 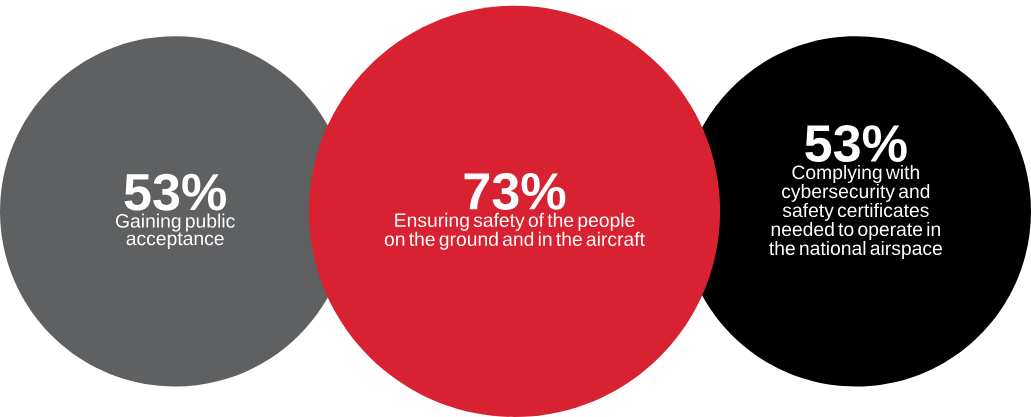 I want to click on data-label: 73%, so click(x=515, y=191).